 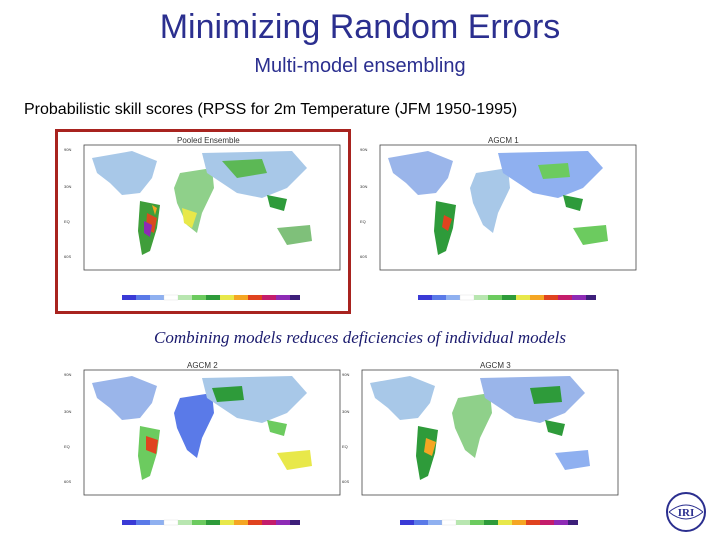 I want to click on colorbar-pooled, so click(x=211, y=297).